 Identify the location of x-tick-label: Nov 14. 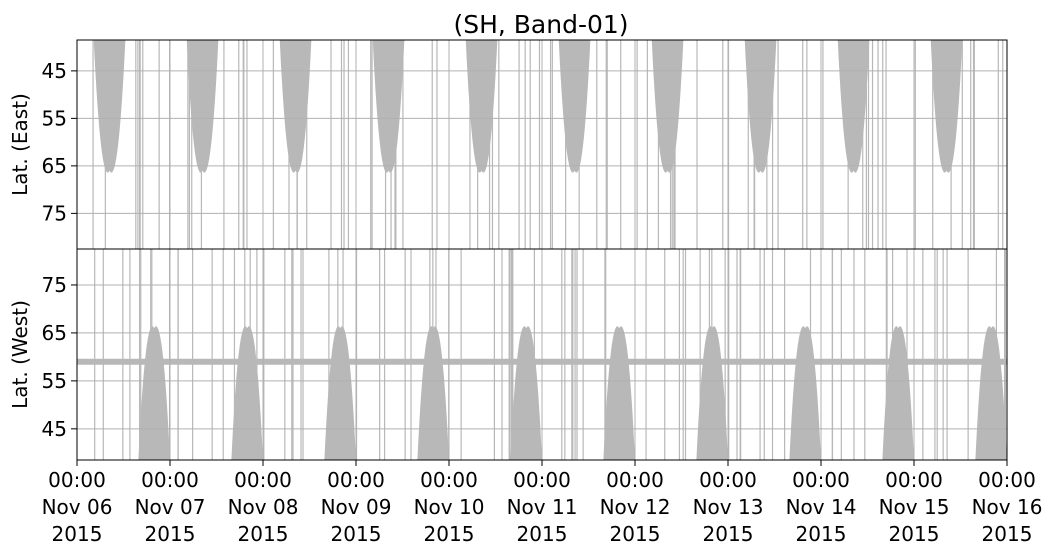
(821, 507).